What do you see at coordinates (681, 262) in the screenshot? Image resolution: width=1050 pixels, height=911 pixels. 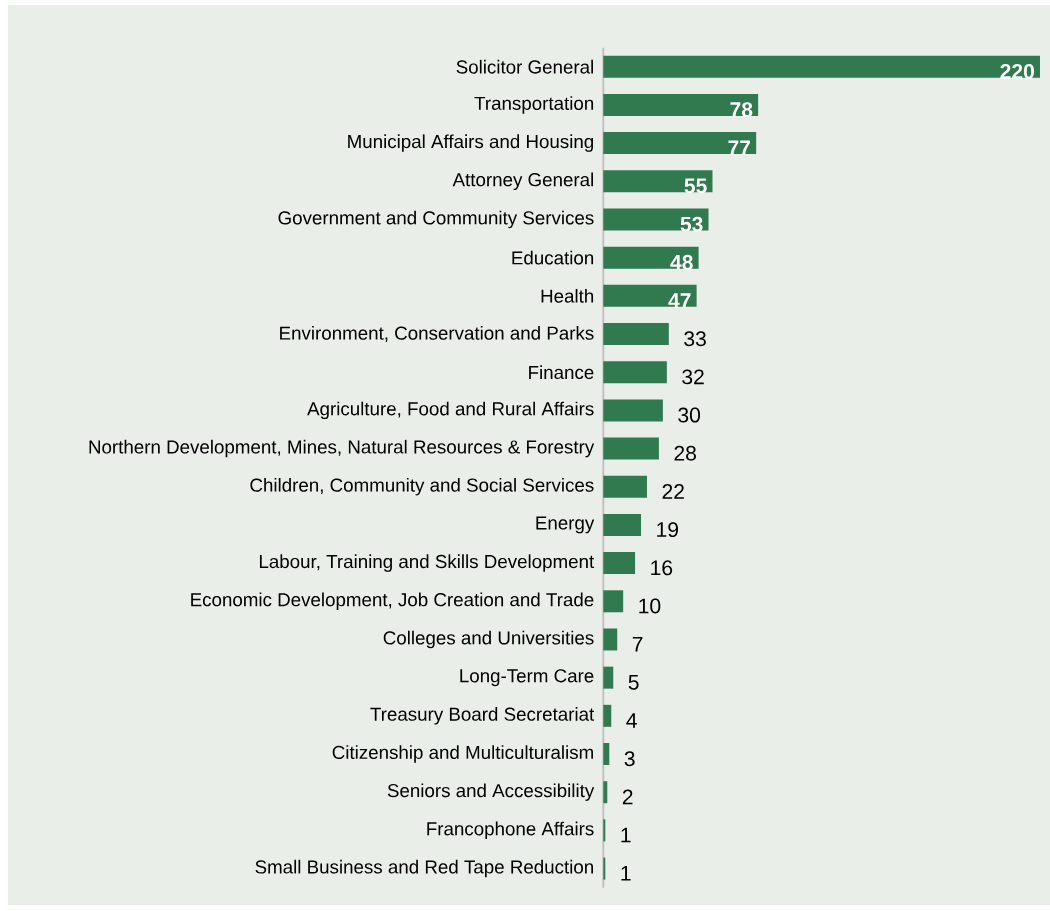 I see `data-label: 48` at bounding box center [681, 262].